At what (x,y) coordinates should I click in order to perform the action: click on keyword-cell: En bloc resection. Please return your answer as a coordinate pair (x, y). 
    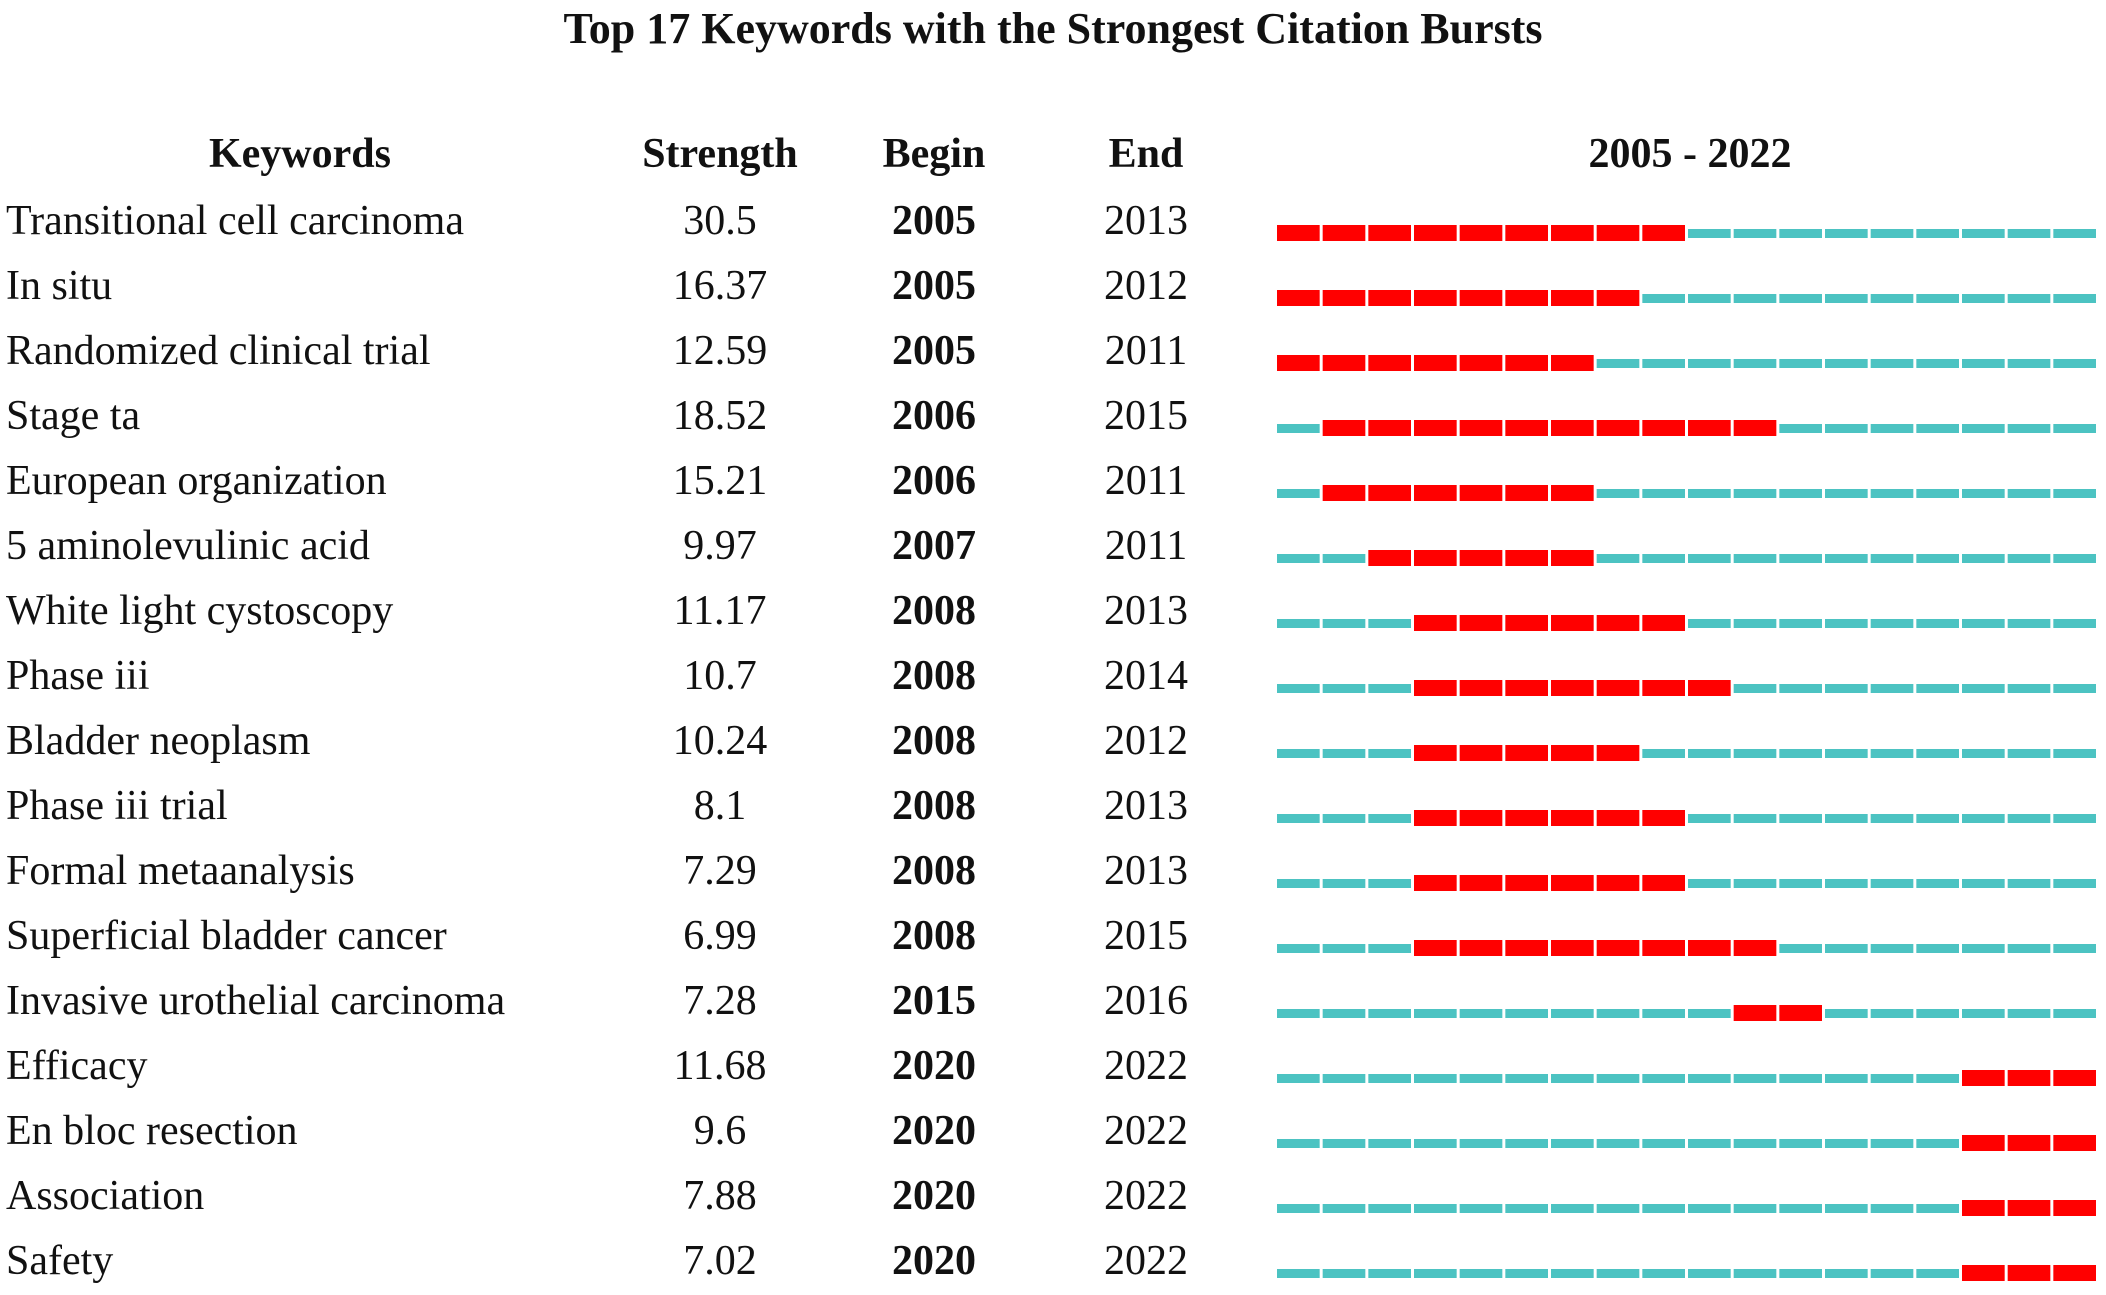
    Looking at the image, I should click on (152, 1131).